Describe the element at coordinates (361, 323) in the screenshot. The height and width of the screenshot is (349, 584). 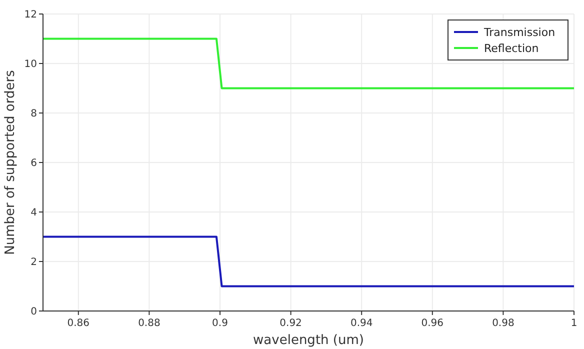
I see `x-tick-label: 0.94` at that location.